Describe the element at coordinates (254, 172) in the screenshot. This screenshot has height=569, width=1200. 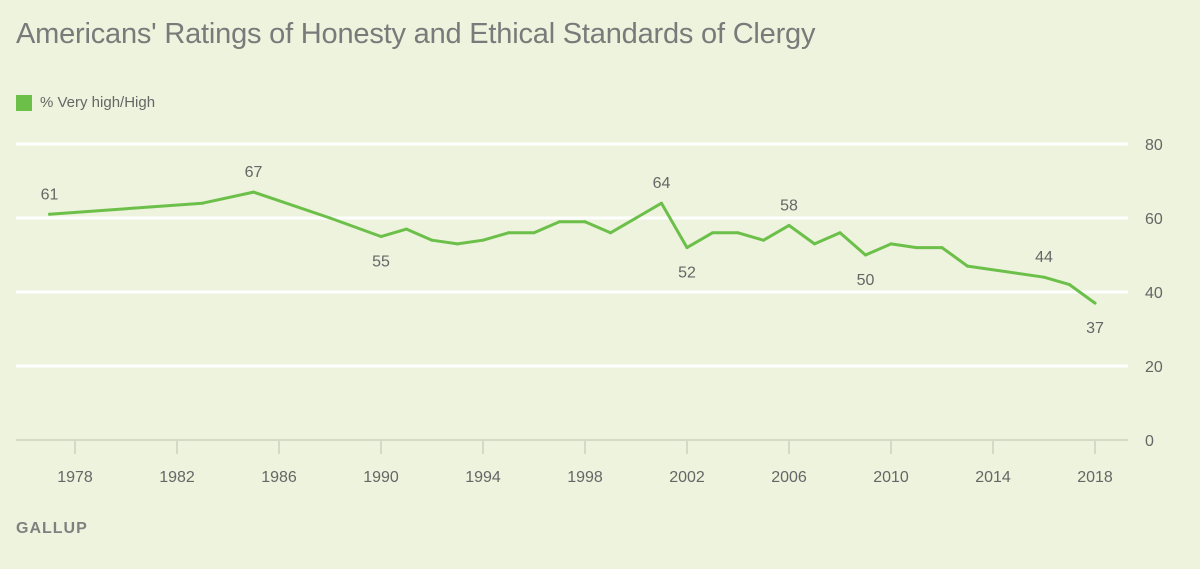
I see `data-label: 67` at that location.